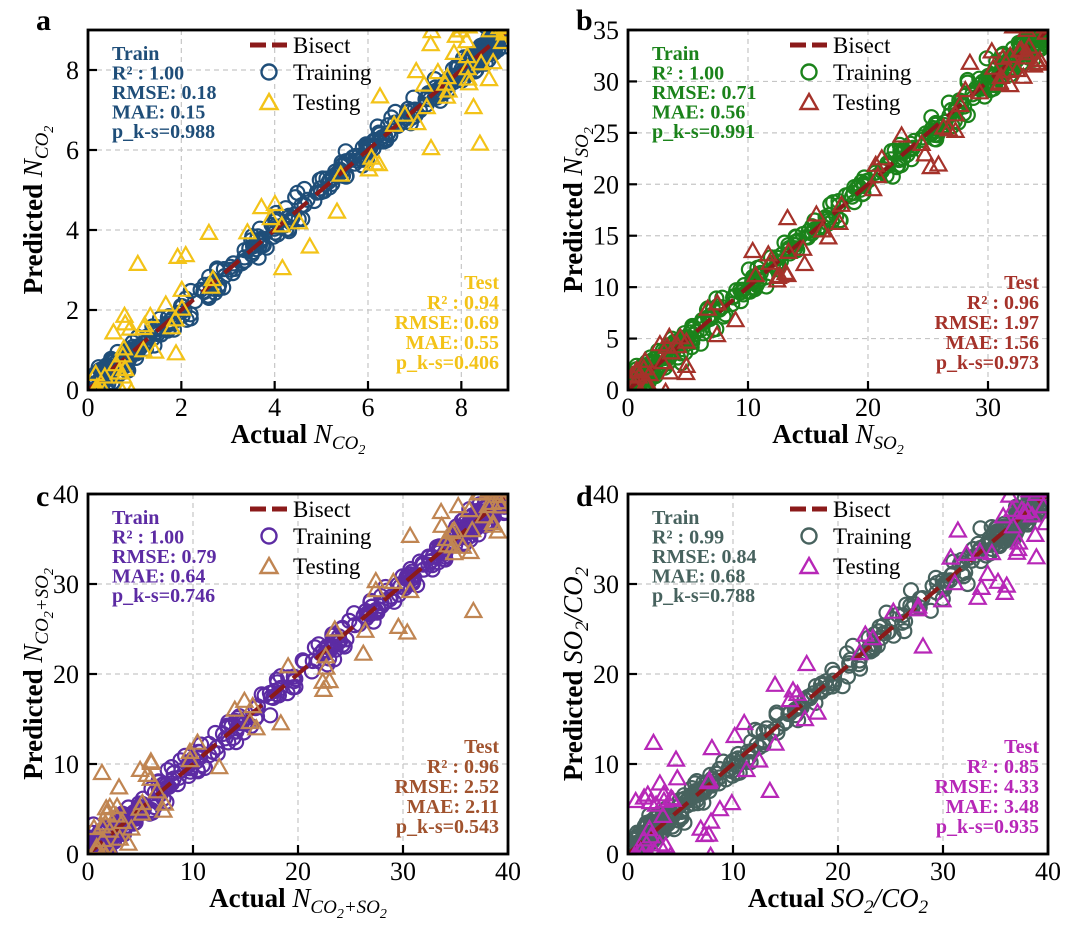 The height and width of the screenshot is (929, 1080). Describe the element at coordinates (872, 536) in the screenshot. I see `legend-label: Training` at that location.